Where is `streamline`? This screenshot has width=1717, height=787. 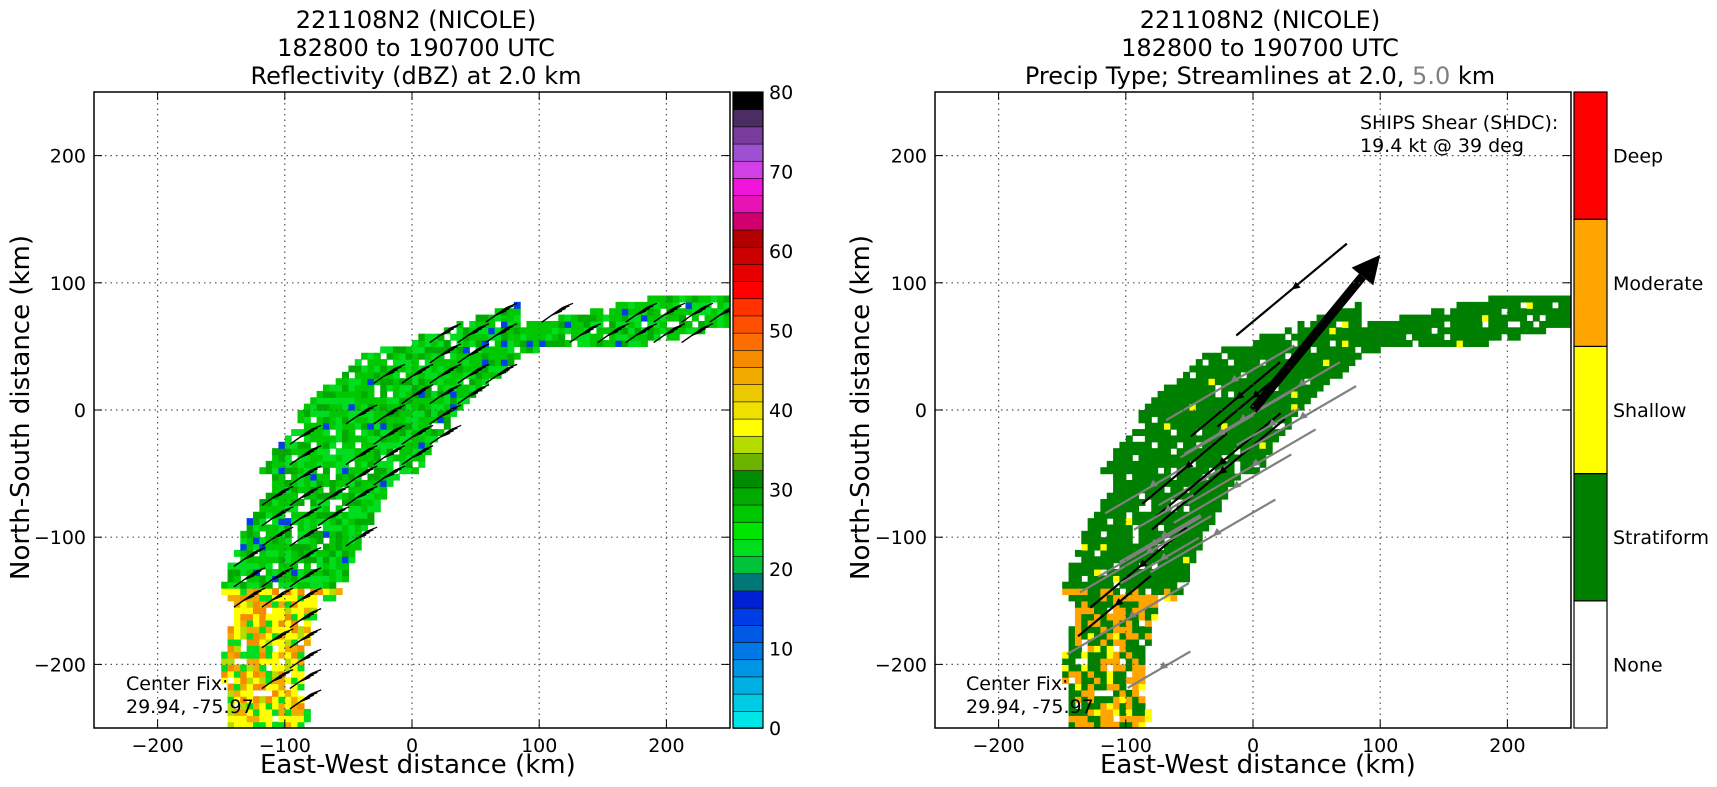 streamline is located at coordinates (1235, 399).